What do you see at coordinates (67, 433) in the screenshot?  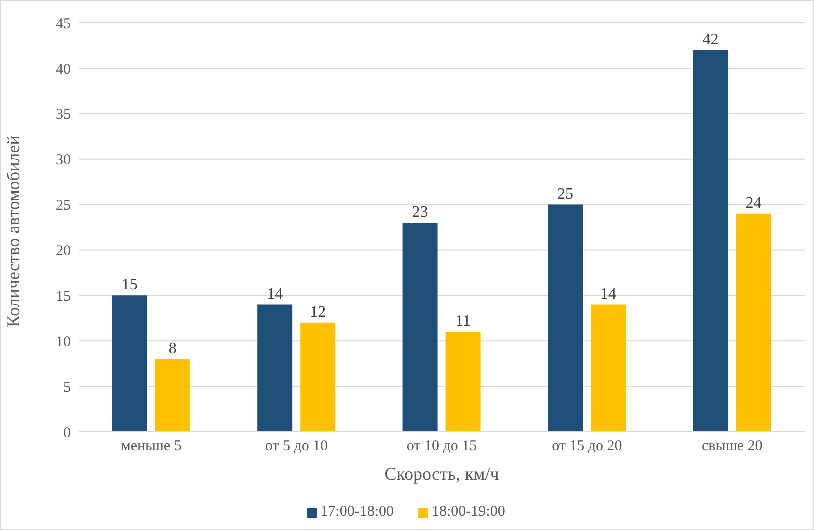 I see `y-tick-label: 0` at bounding box center [67, 433].